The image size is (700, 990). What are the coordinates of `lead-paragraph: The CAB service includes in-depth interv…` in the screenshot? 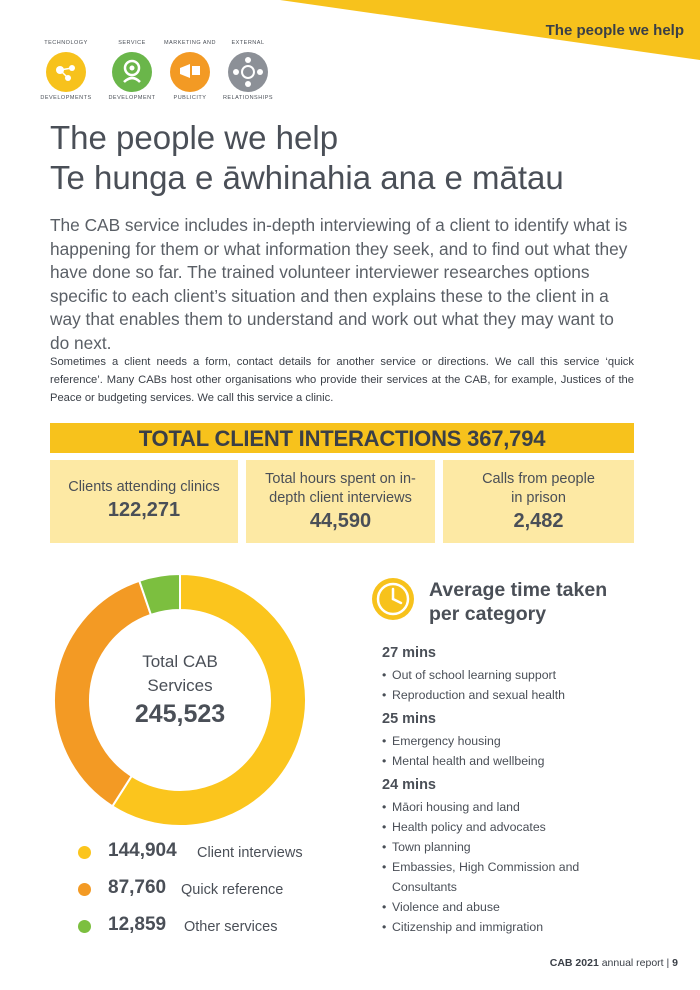 It's located at (339, 284).